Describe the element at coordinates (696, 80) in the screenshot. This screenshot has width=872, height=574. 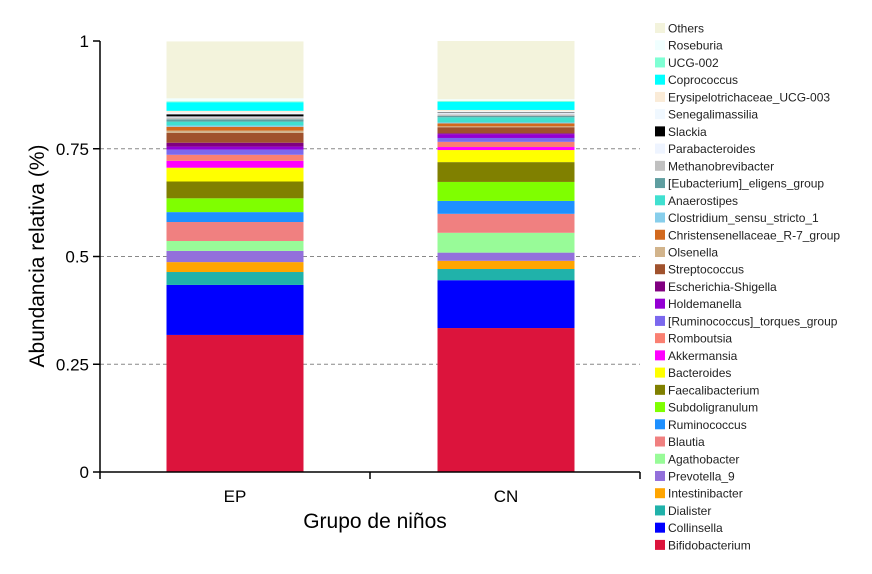
I see `legend-item: Coprococcus` at that location.